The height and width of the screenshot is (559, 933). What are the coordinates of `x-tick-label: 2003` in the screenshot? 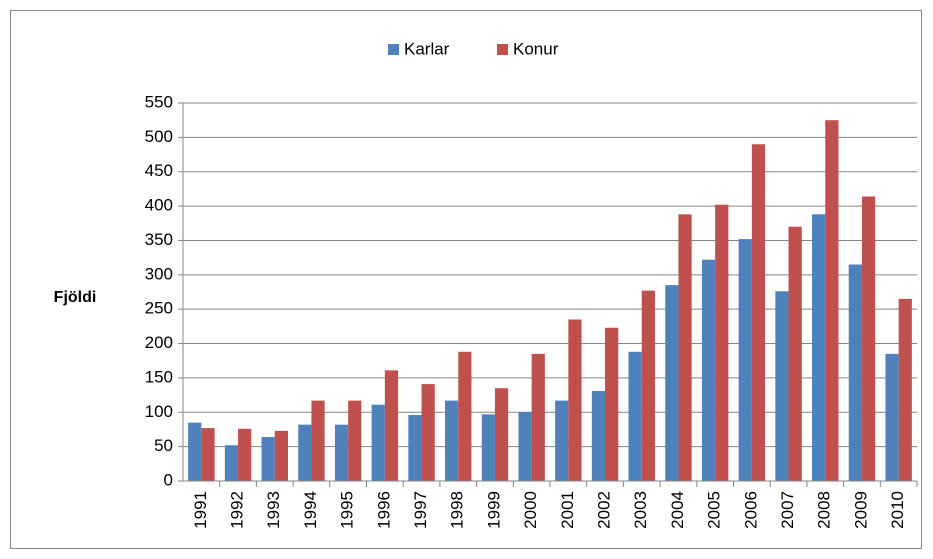 It's located at (640, 510).